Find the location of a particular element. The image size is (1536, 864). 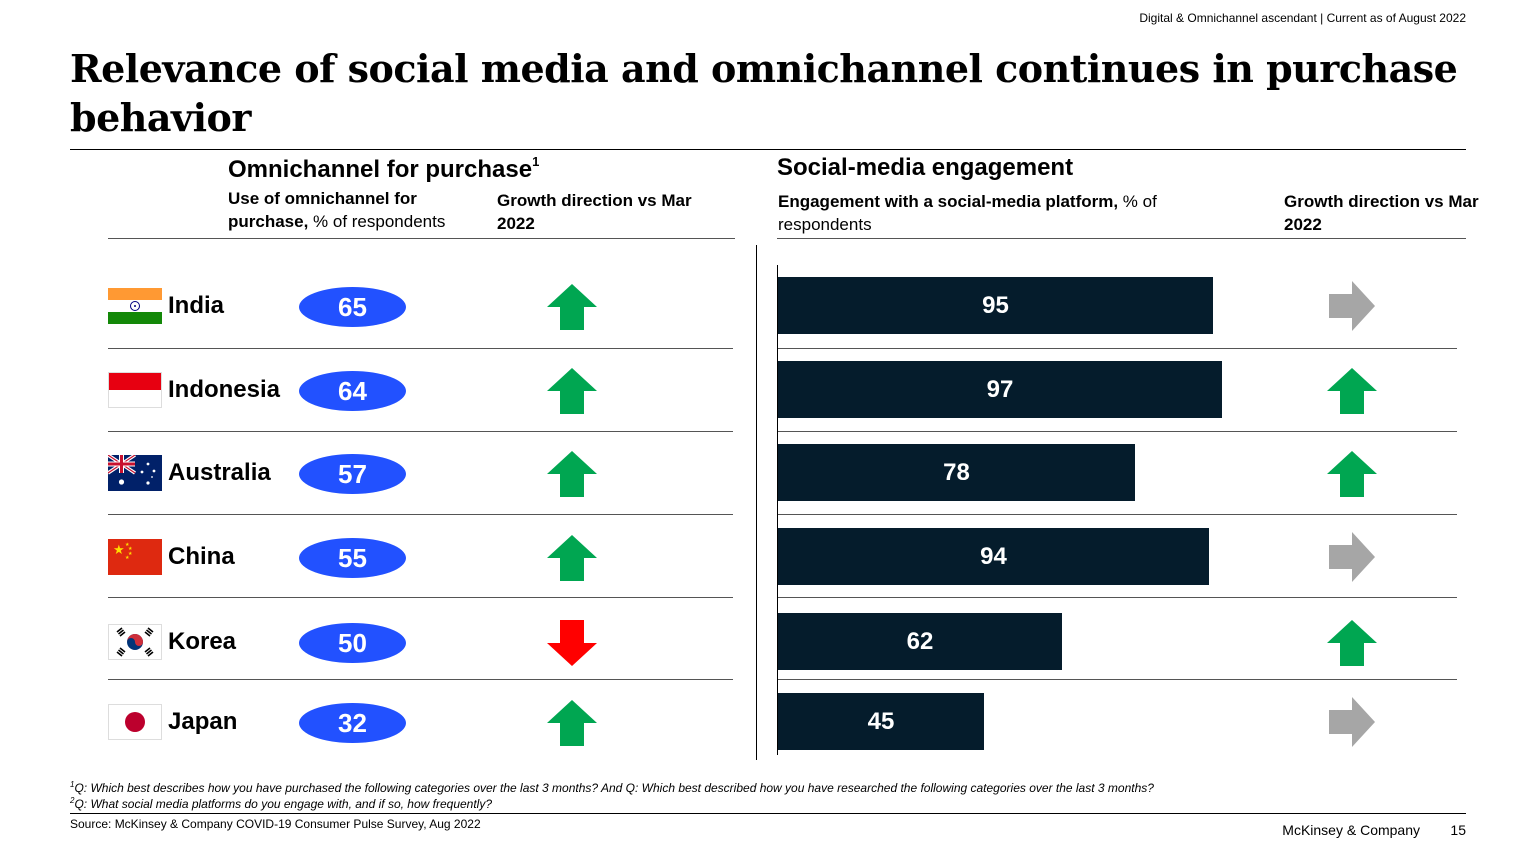

omnichannel-value-pill: 32 is located at coordinates (352, 723).